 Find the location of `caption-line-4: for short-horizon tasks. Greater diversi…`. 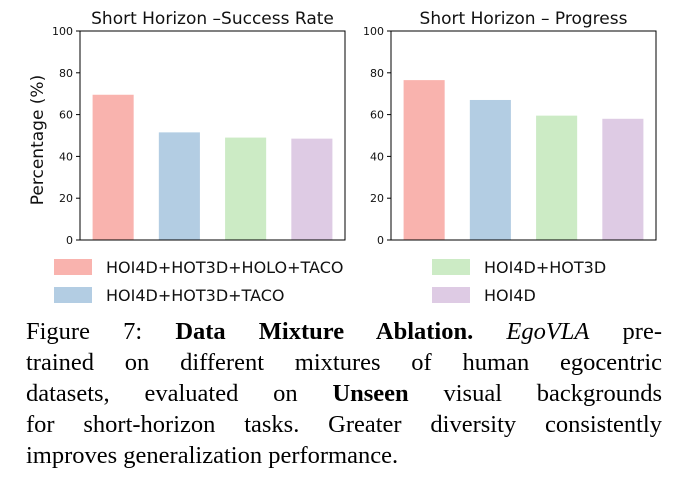

caption-line-4: for short-horizon tasks. Greater diversi… is located at coordinates (344, 424).